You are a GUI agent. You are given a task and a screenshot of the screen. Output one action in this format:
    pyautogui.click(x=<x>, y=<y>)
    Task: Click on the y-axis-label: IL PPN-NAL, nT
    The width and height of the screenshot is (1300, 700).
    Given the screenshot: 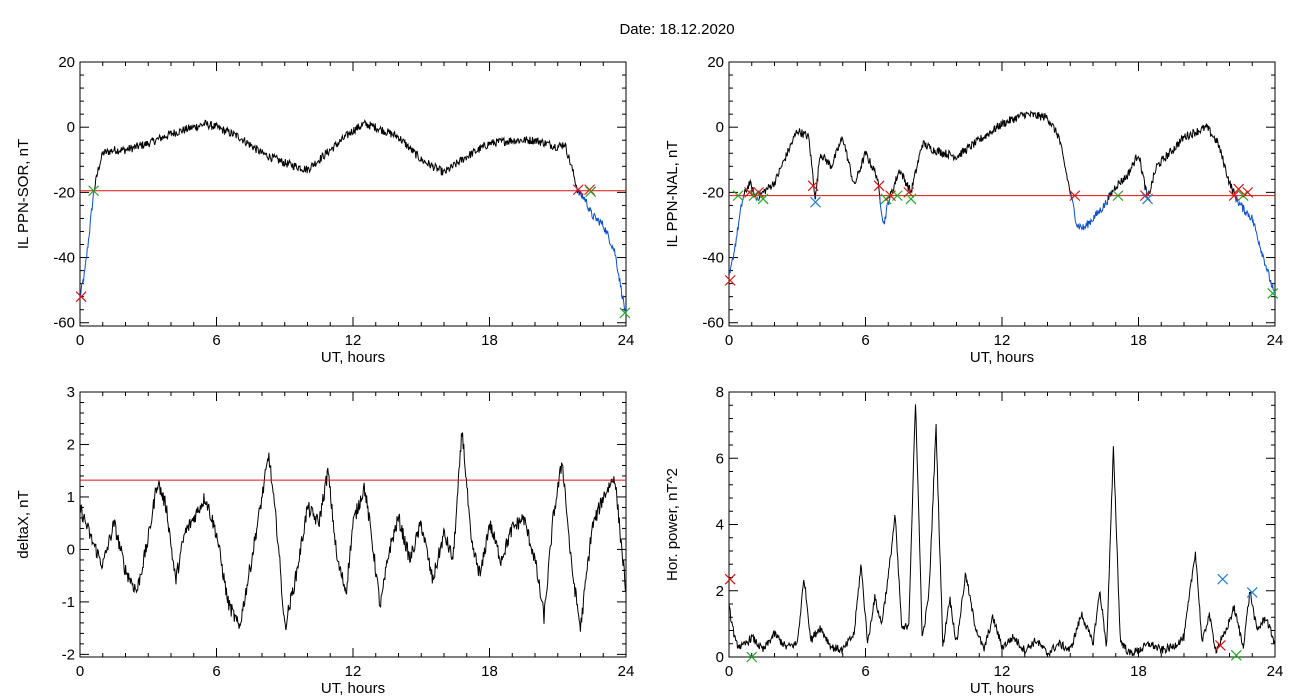 What is the action you would take?
    pyautogui.click(x=672, y=194)
    